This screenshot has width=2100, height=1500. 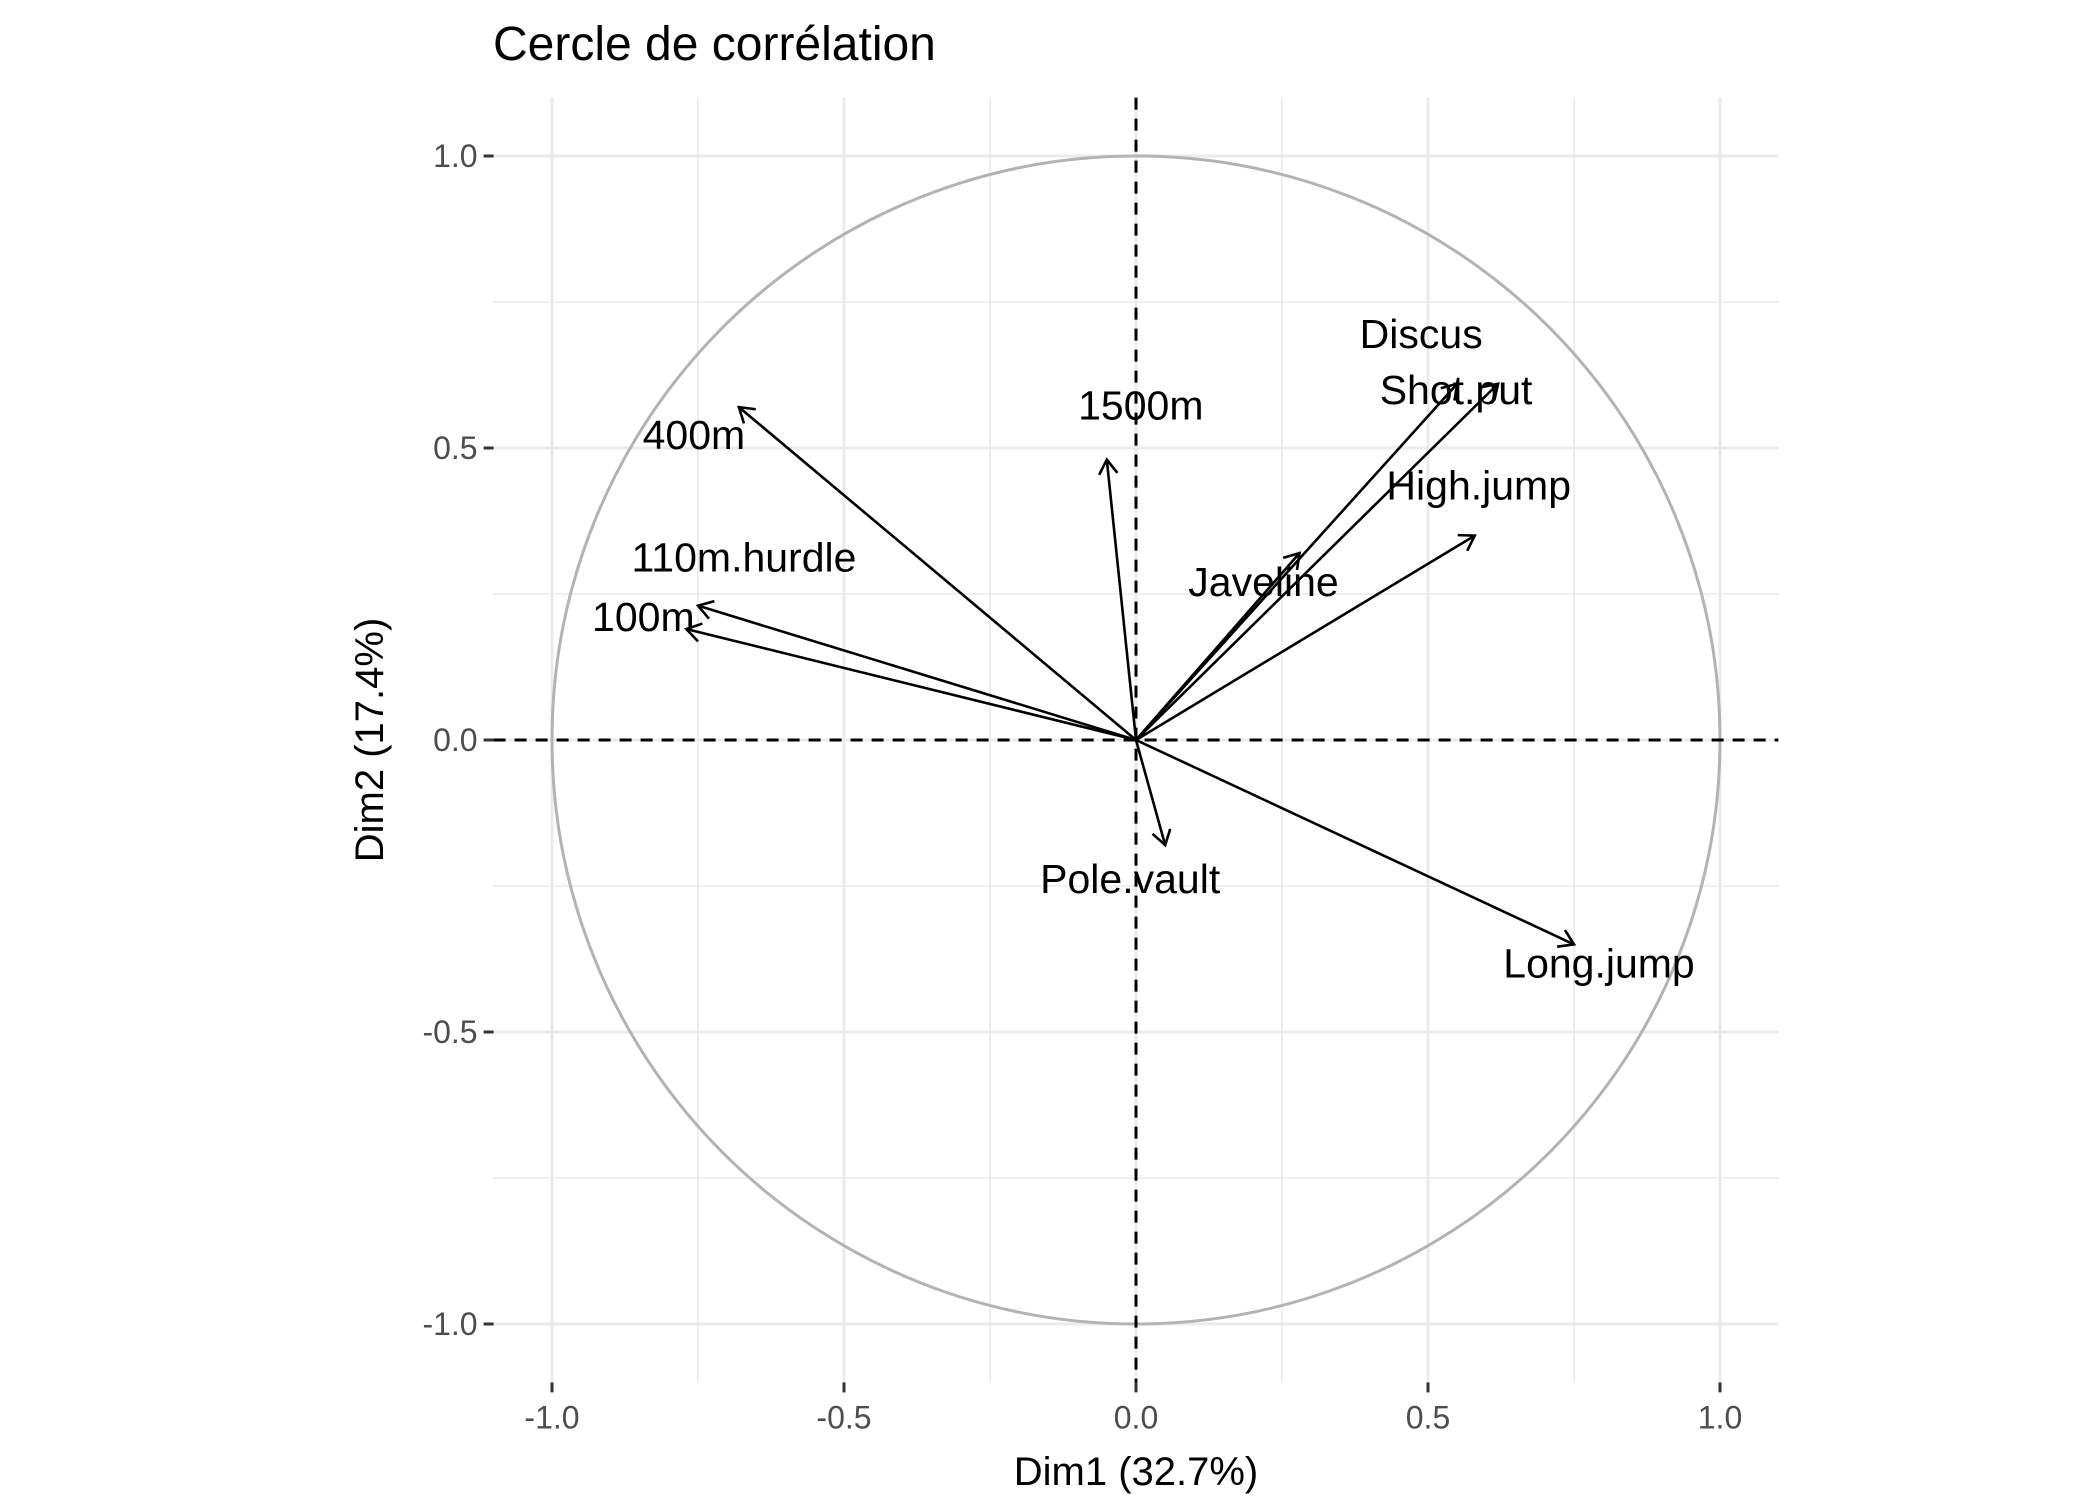 I want to click on y-tick-label: 1.0, so click(x=455, y=156).